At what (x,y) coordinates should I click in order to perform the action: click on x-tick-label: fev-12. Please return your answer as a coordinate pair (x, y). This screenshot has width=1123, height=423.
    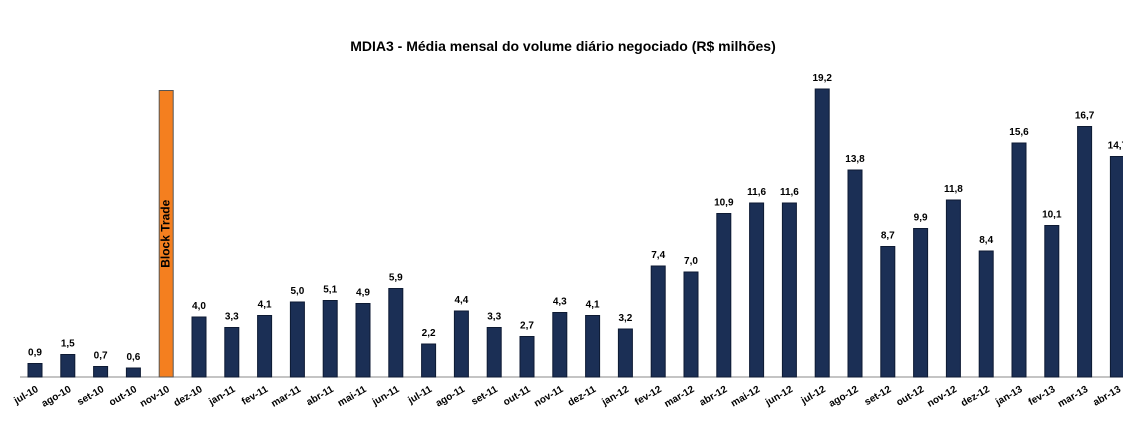
    Looking at the image, I should click on (648, 396).